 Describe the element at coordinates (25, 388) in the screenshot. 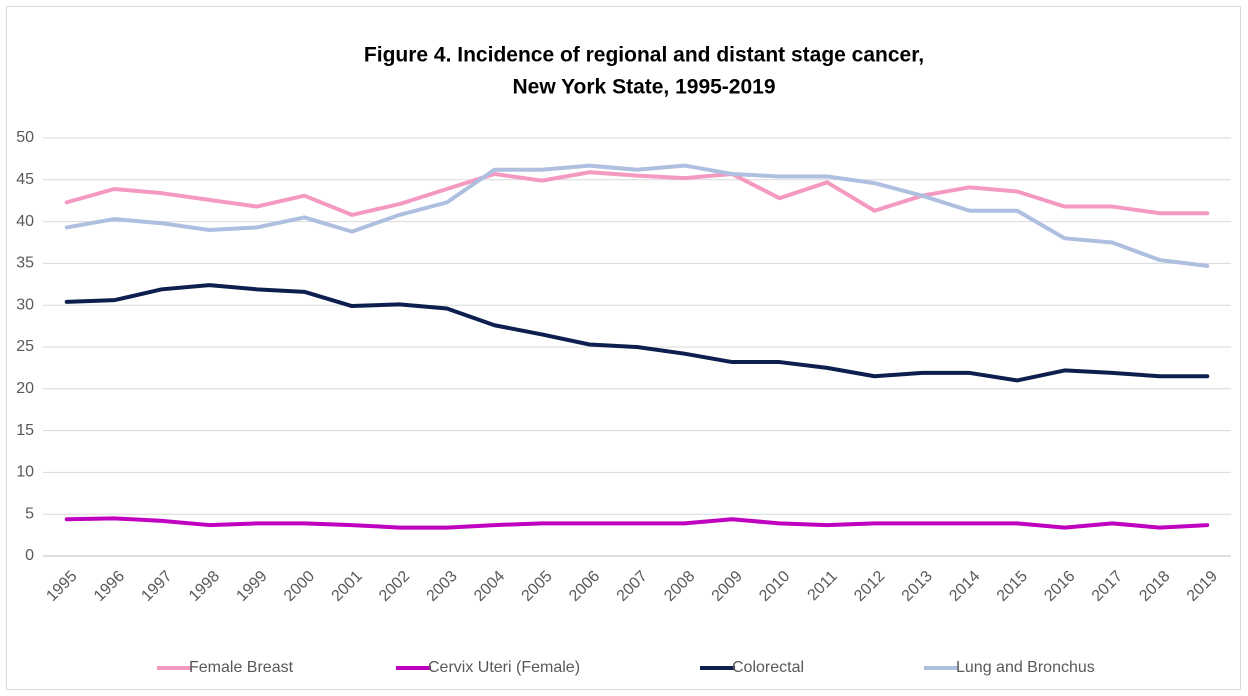

I see `y-tick-label: 20` at that location.